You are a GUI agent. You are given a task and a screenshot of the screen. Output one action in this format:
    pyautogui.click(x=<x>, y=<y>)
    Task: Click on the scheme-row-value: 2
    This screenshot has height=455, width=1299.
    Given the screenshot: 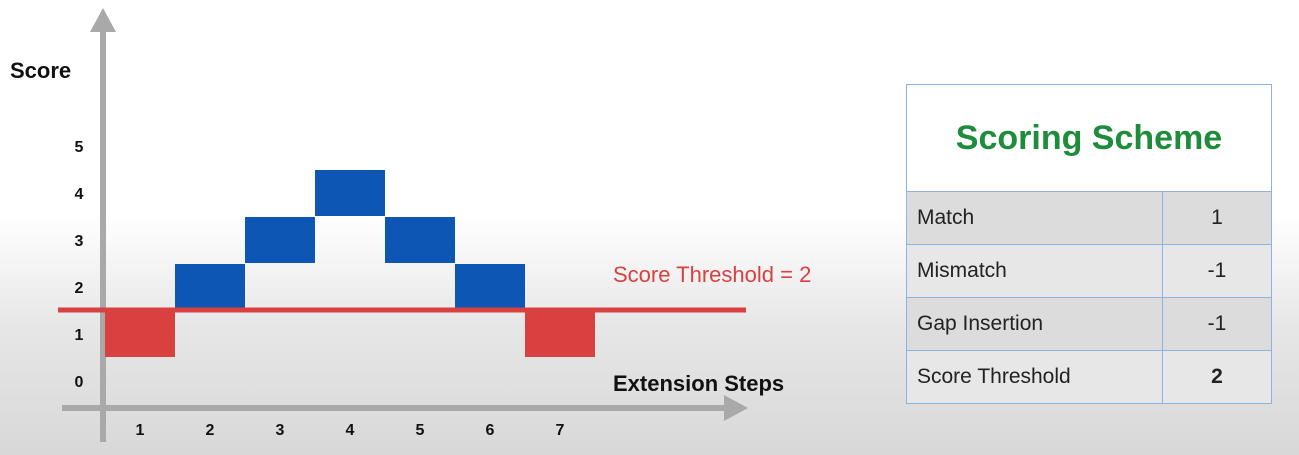 What is the action you would take?
    pyautogui.click(x=1217, y=376)
    